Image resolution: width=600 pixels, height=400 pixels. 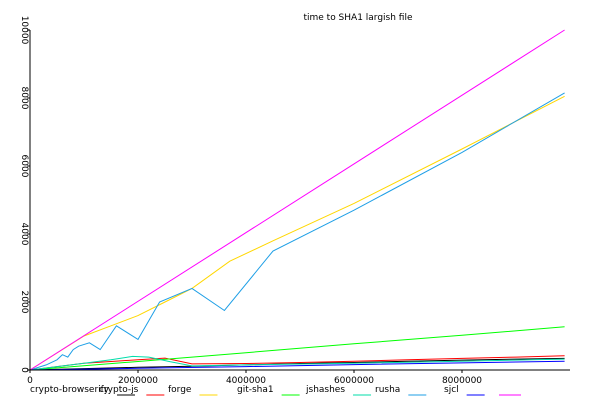 What do you see at coordinates (70, 390) in the screenshot?
I see `legend-label: crypto-browserify` at bounding box center [70, 390].